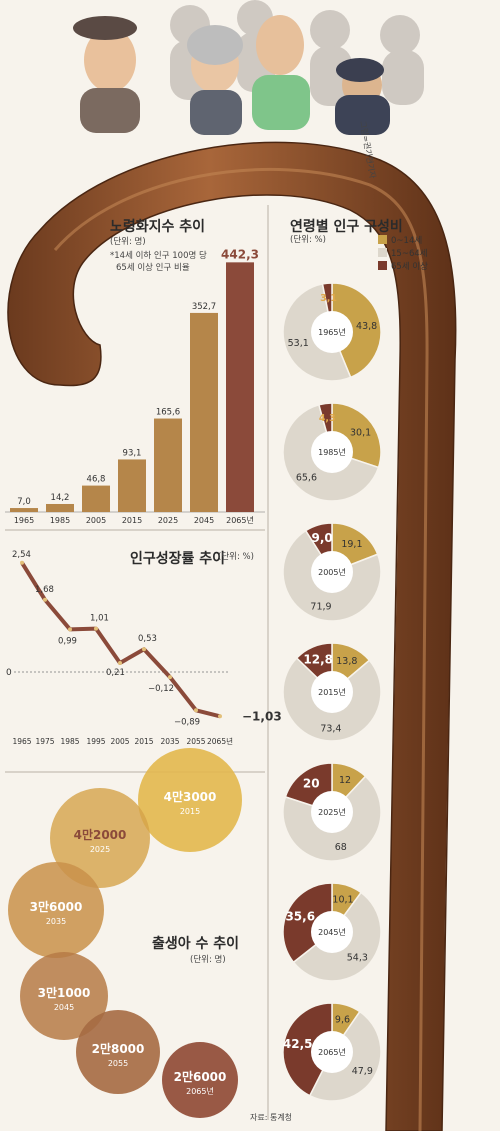 The height and width of the screenshot is (1131, 500). Describe the element at coordinates (409, 254) in the screenshot. I see `legend-label: 15~64세` at that location.